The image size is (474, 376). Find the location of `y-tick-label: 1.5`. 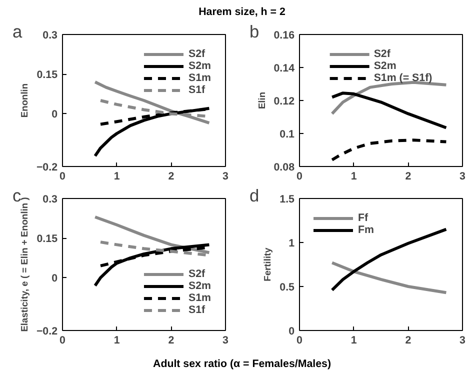

y-tick-label: 1.5 is located at coordinates (287, 200).